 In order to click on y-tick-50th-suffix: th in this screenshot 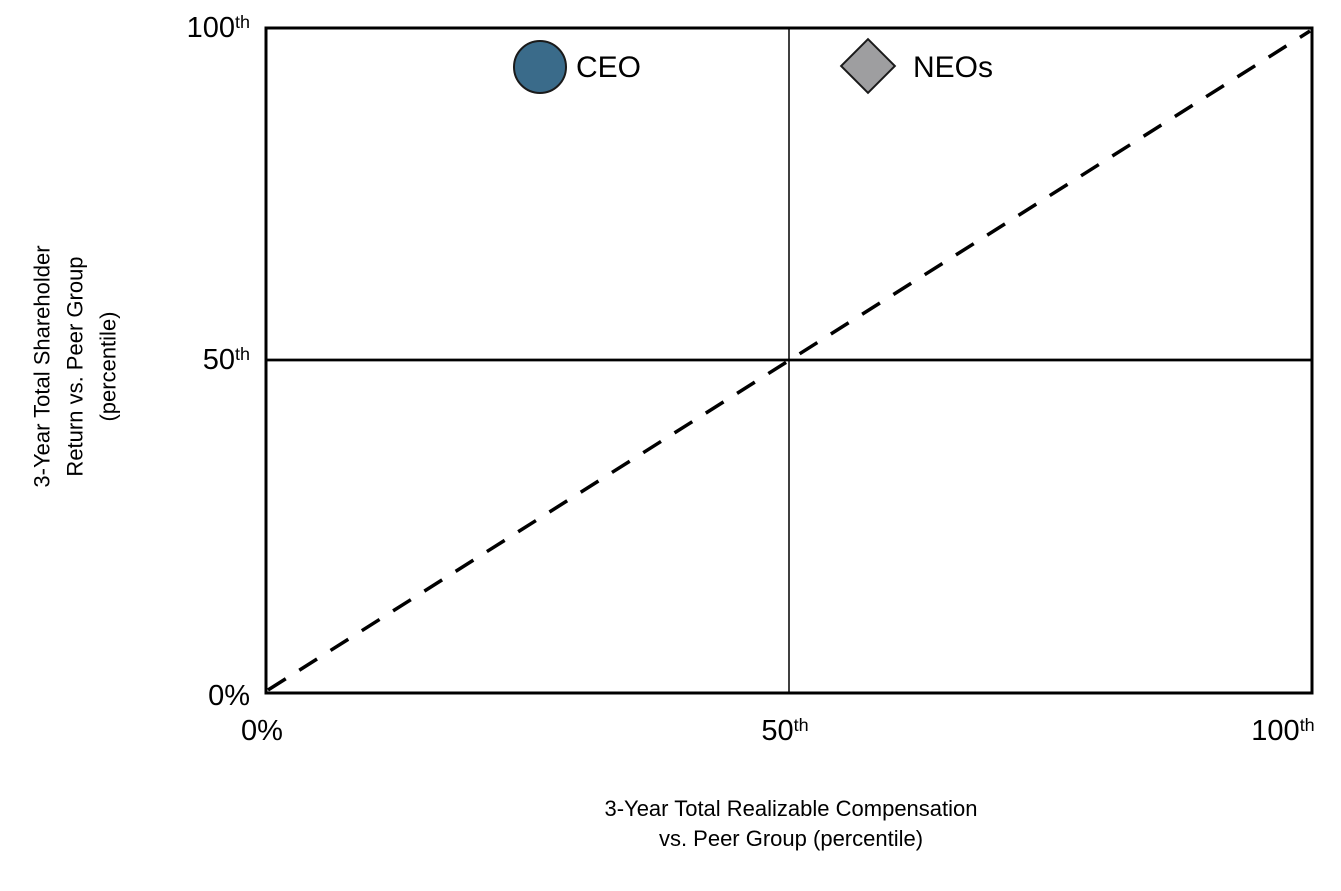, I will do `click(242, 354)`.